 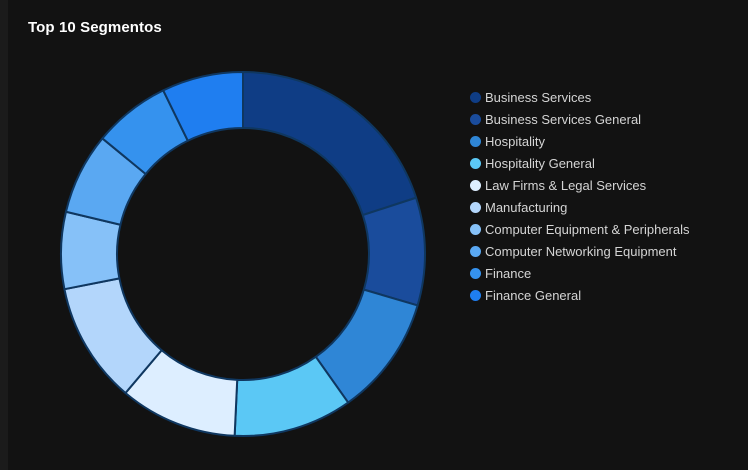 What do you see at coordinates (563, 119) in the screenshot?
I see `legend-label: Business Services General` at bounding box center [563, 119].